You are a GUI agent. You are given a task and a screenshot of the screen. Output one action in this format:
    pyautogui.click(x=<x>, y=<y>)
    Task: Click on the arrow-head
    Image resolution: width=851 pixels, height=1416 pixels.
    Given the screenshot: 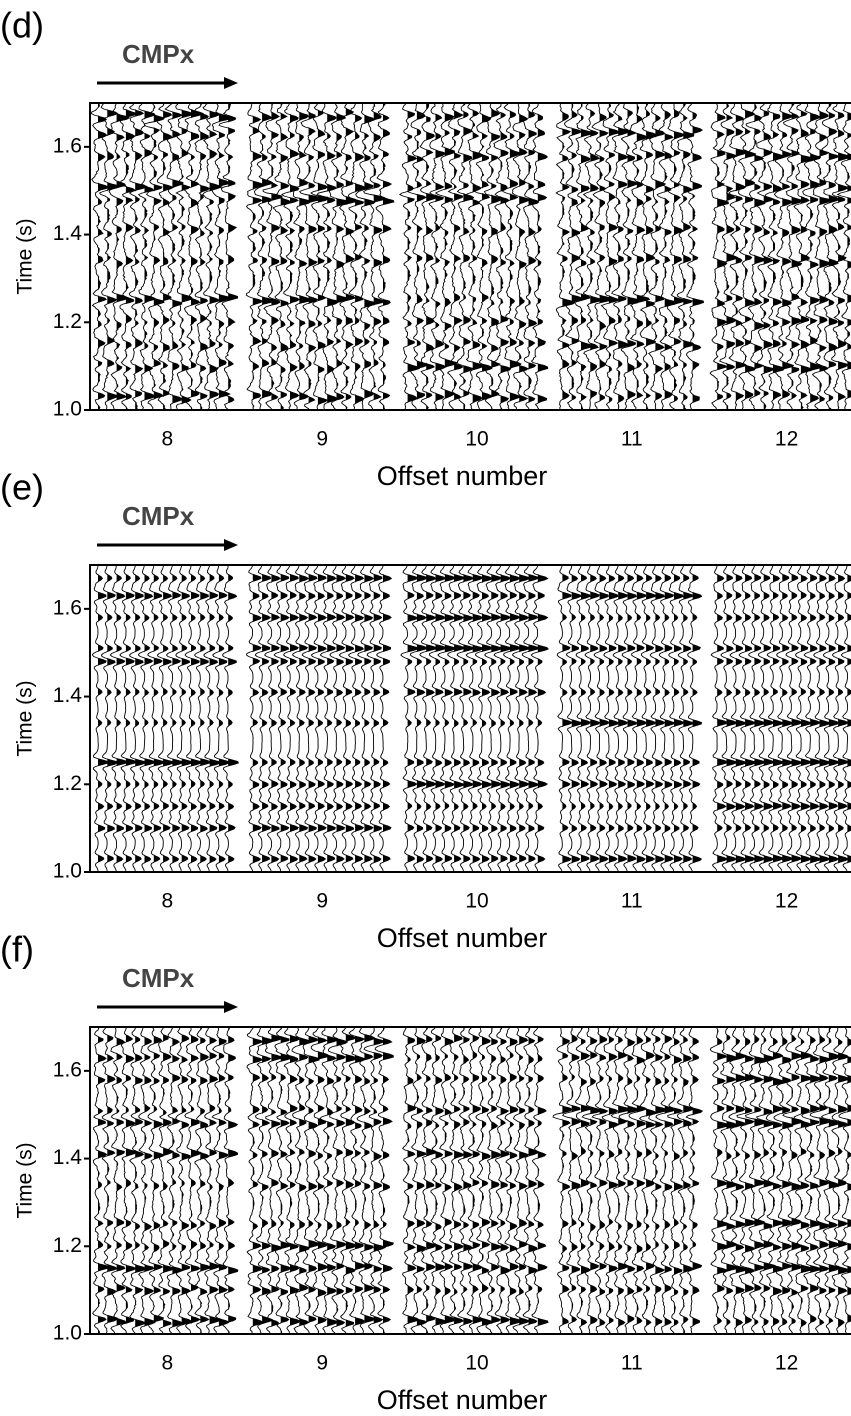 What is the action you would take?
    pyautogui.click(x=231, y=83)
    